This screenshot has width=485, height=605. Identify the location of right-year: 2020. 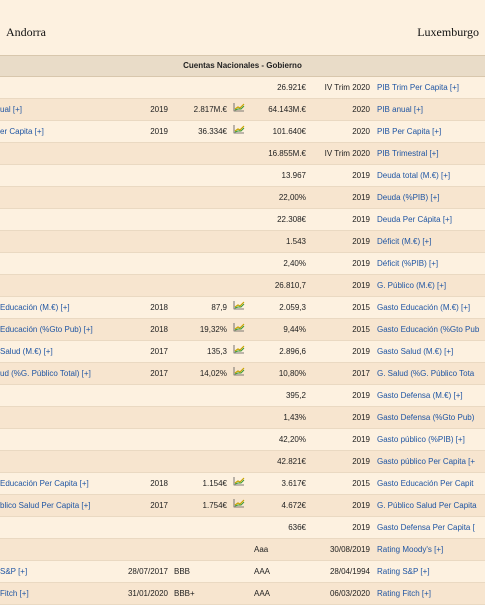
(361, 109).